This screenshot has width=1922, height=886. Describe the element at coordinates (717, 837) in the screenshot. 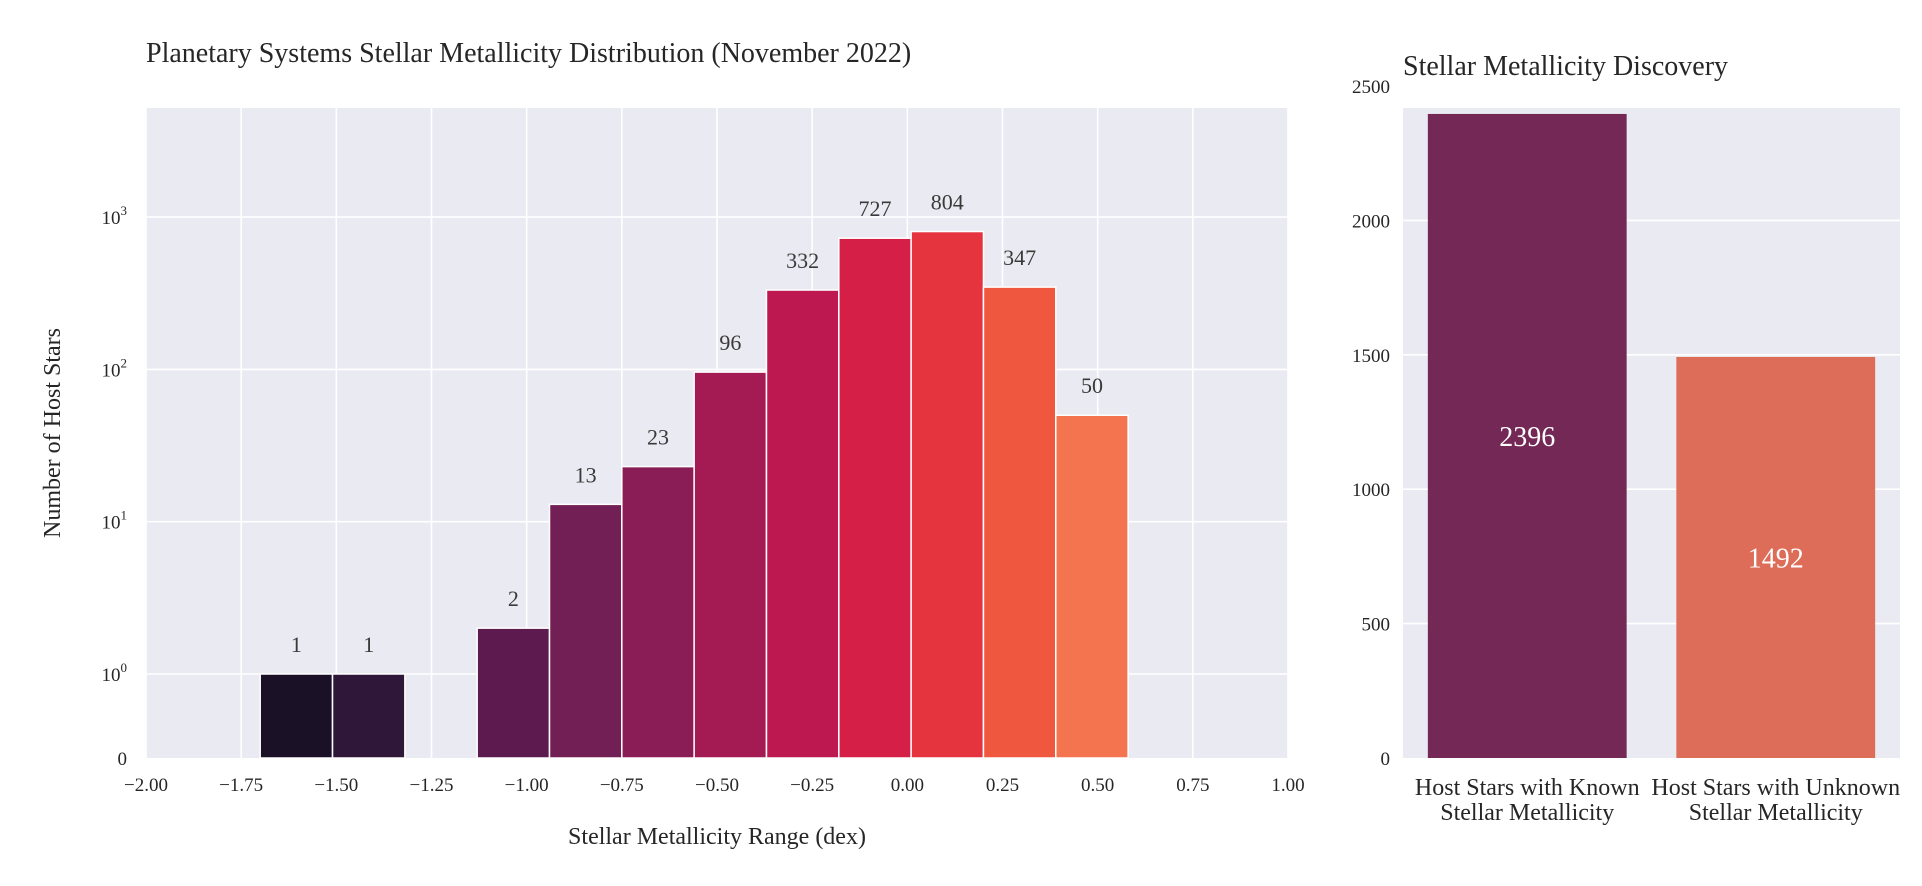

I see `hist-x-axis-label: Stellar Metallicity Range (dex)` at that location.